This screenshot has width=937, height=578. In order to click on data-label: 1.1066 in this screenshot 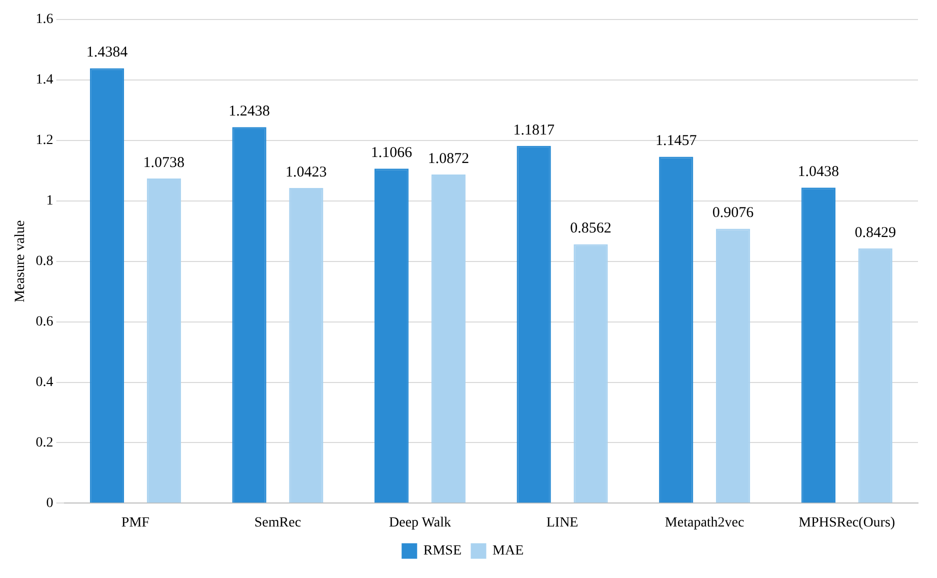, I will do `click(391, 153)`.